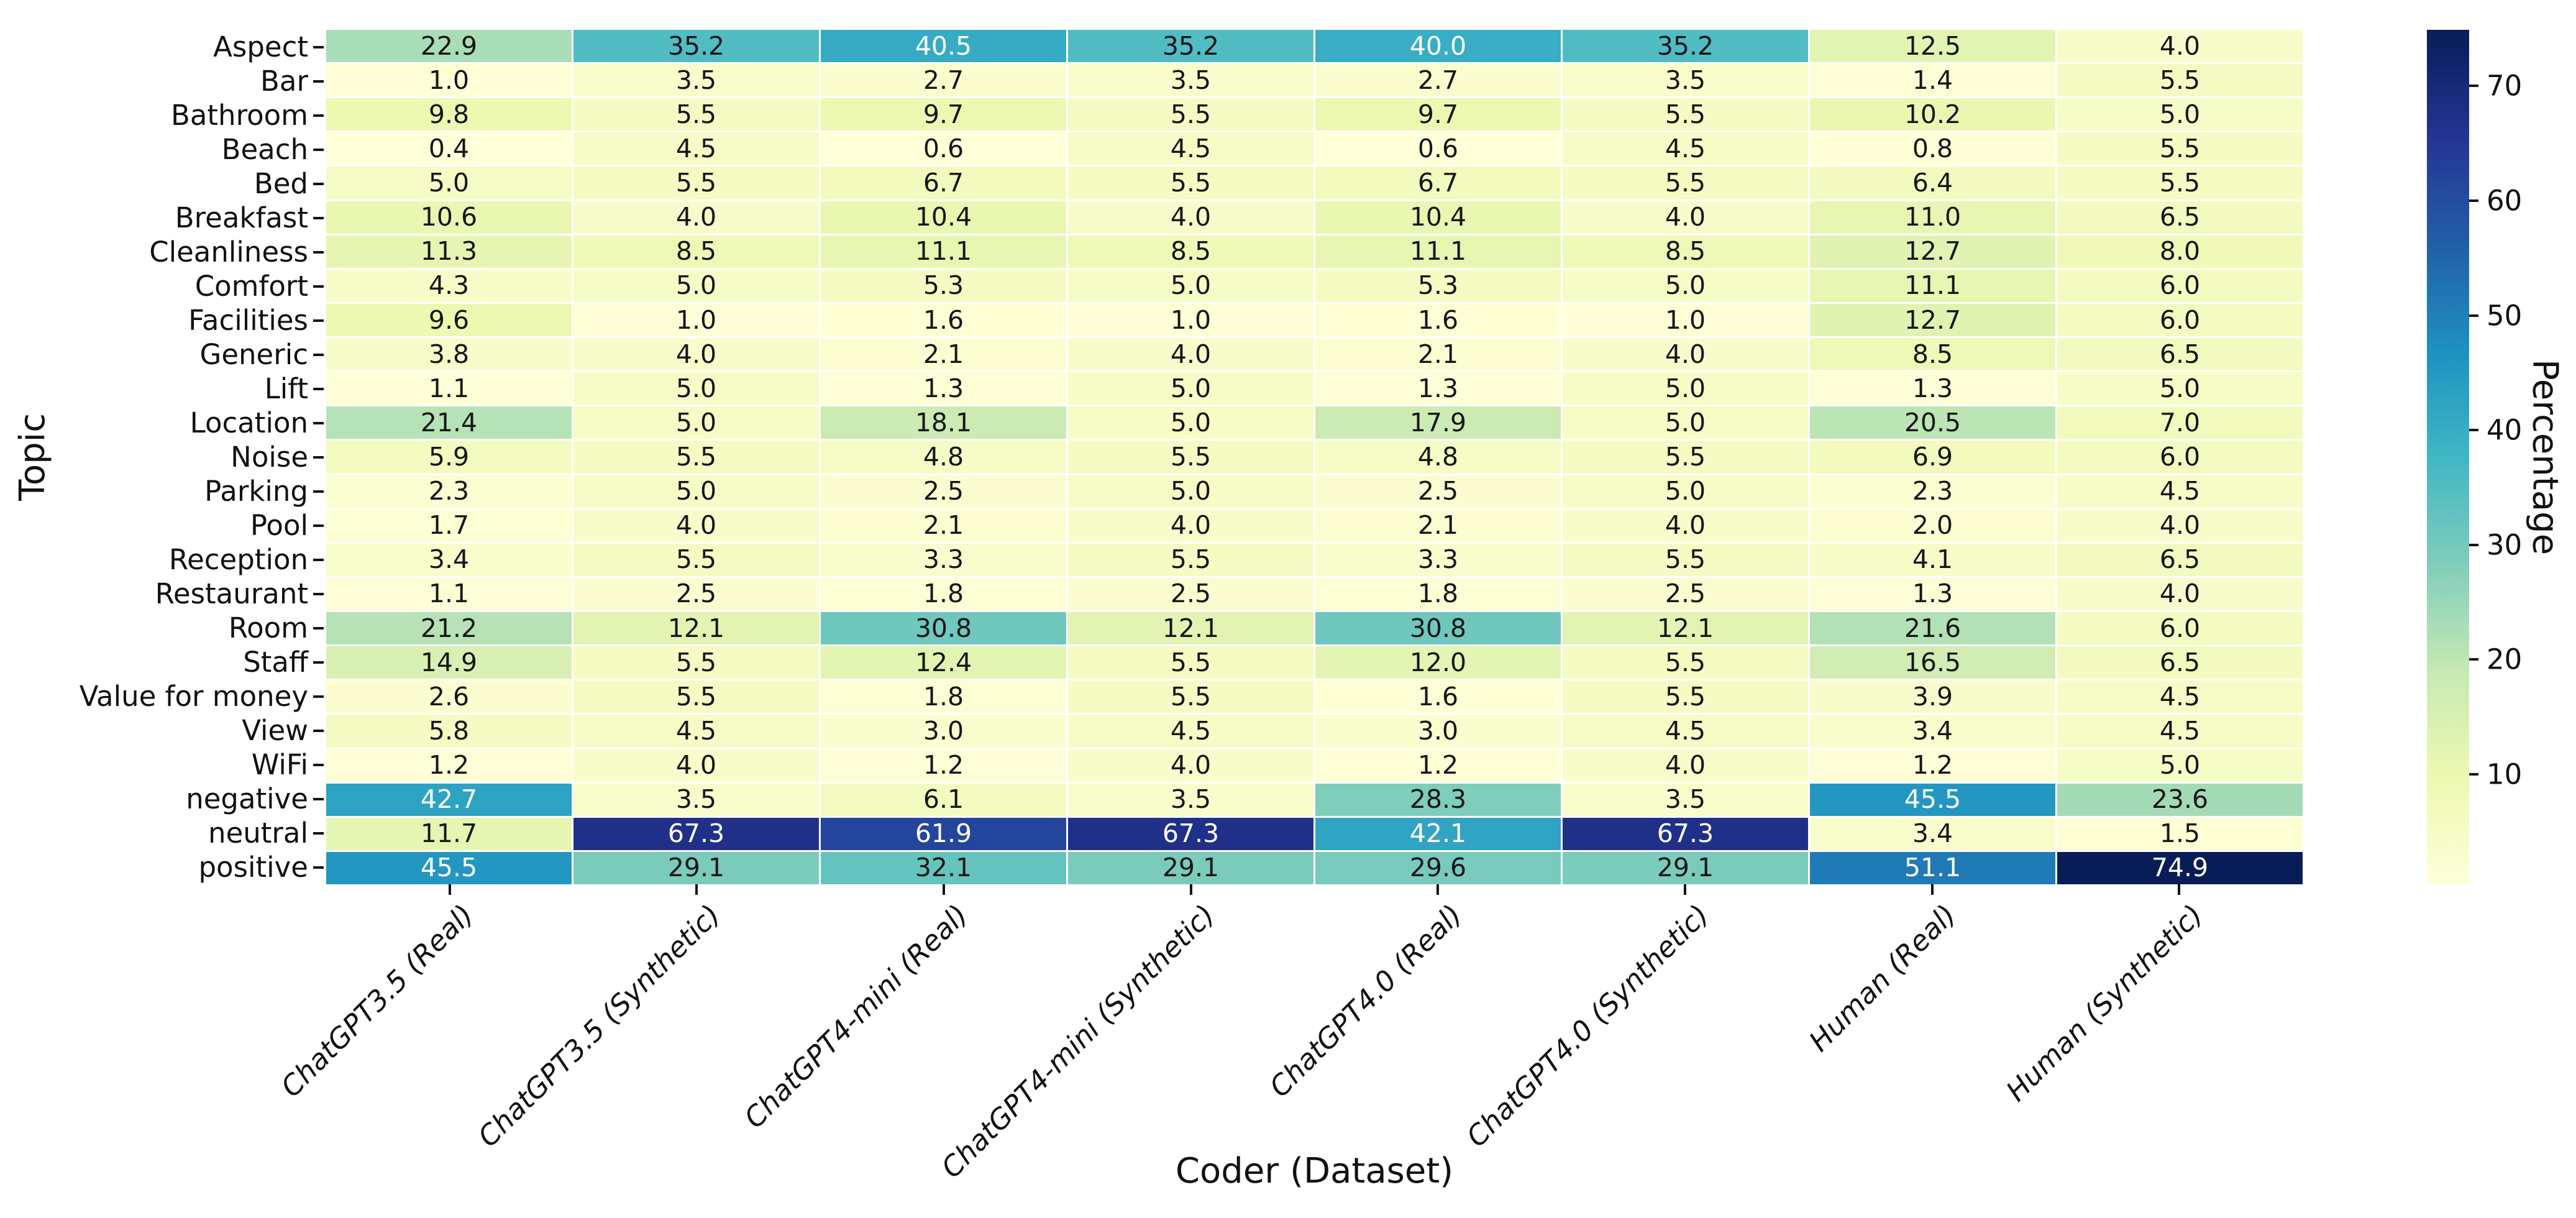 The image size is (2576, 1218). What do you see at coordinates (1684, 890) in the screenshot?
I see `x-tick-mark` at bounding box center [1684, 890].